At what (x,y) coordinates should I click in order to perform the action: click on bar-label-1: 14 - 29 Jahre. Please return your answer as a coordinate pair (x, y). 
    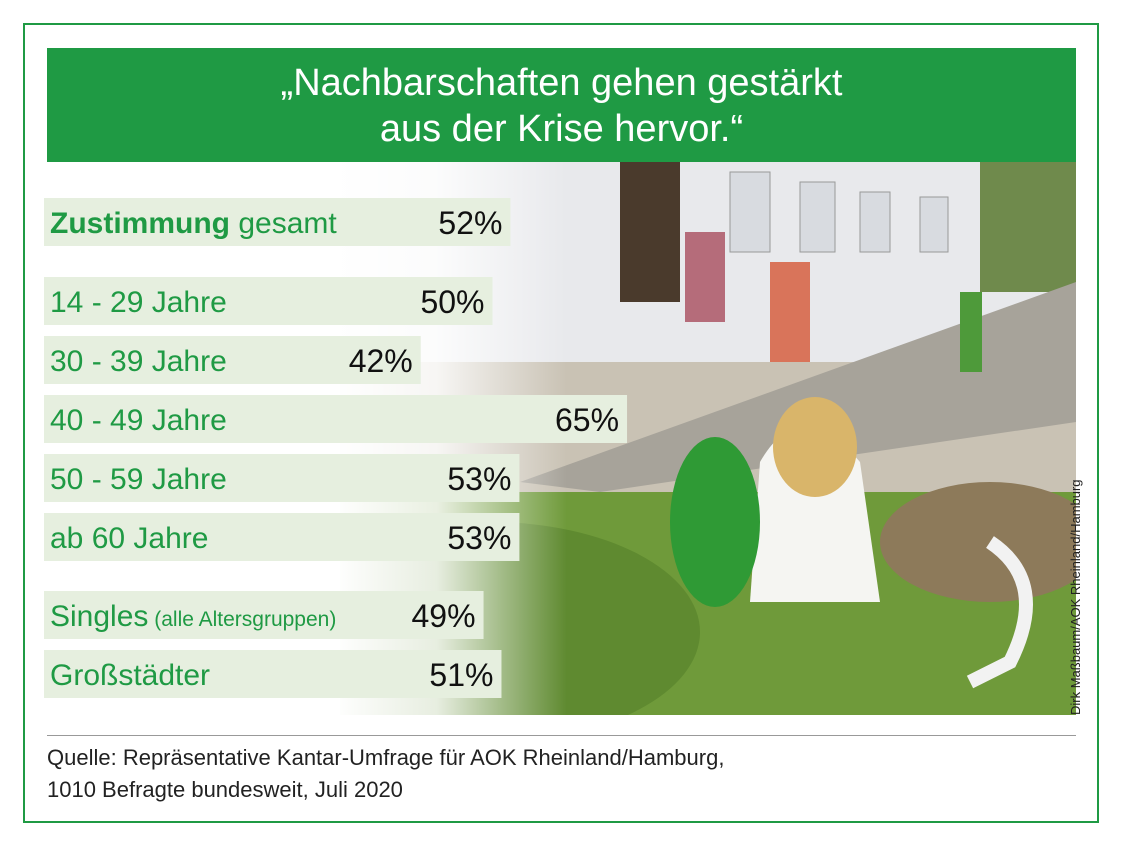
    Looking at the image, I should click on (138, 302).